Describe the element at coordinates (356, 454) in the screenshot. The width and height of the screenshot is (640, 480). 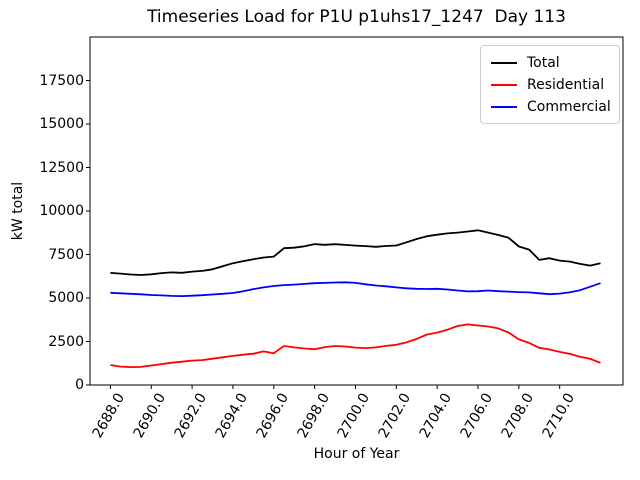
I see `x-axis-label: Hour of Year` at that location.